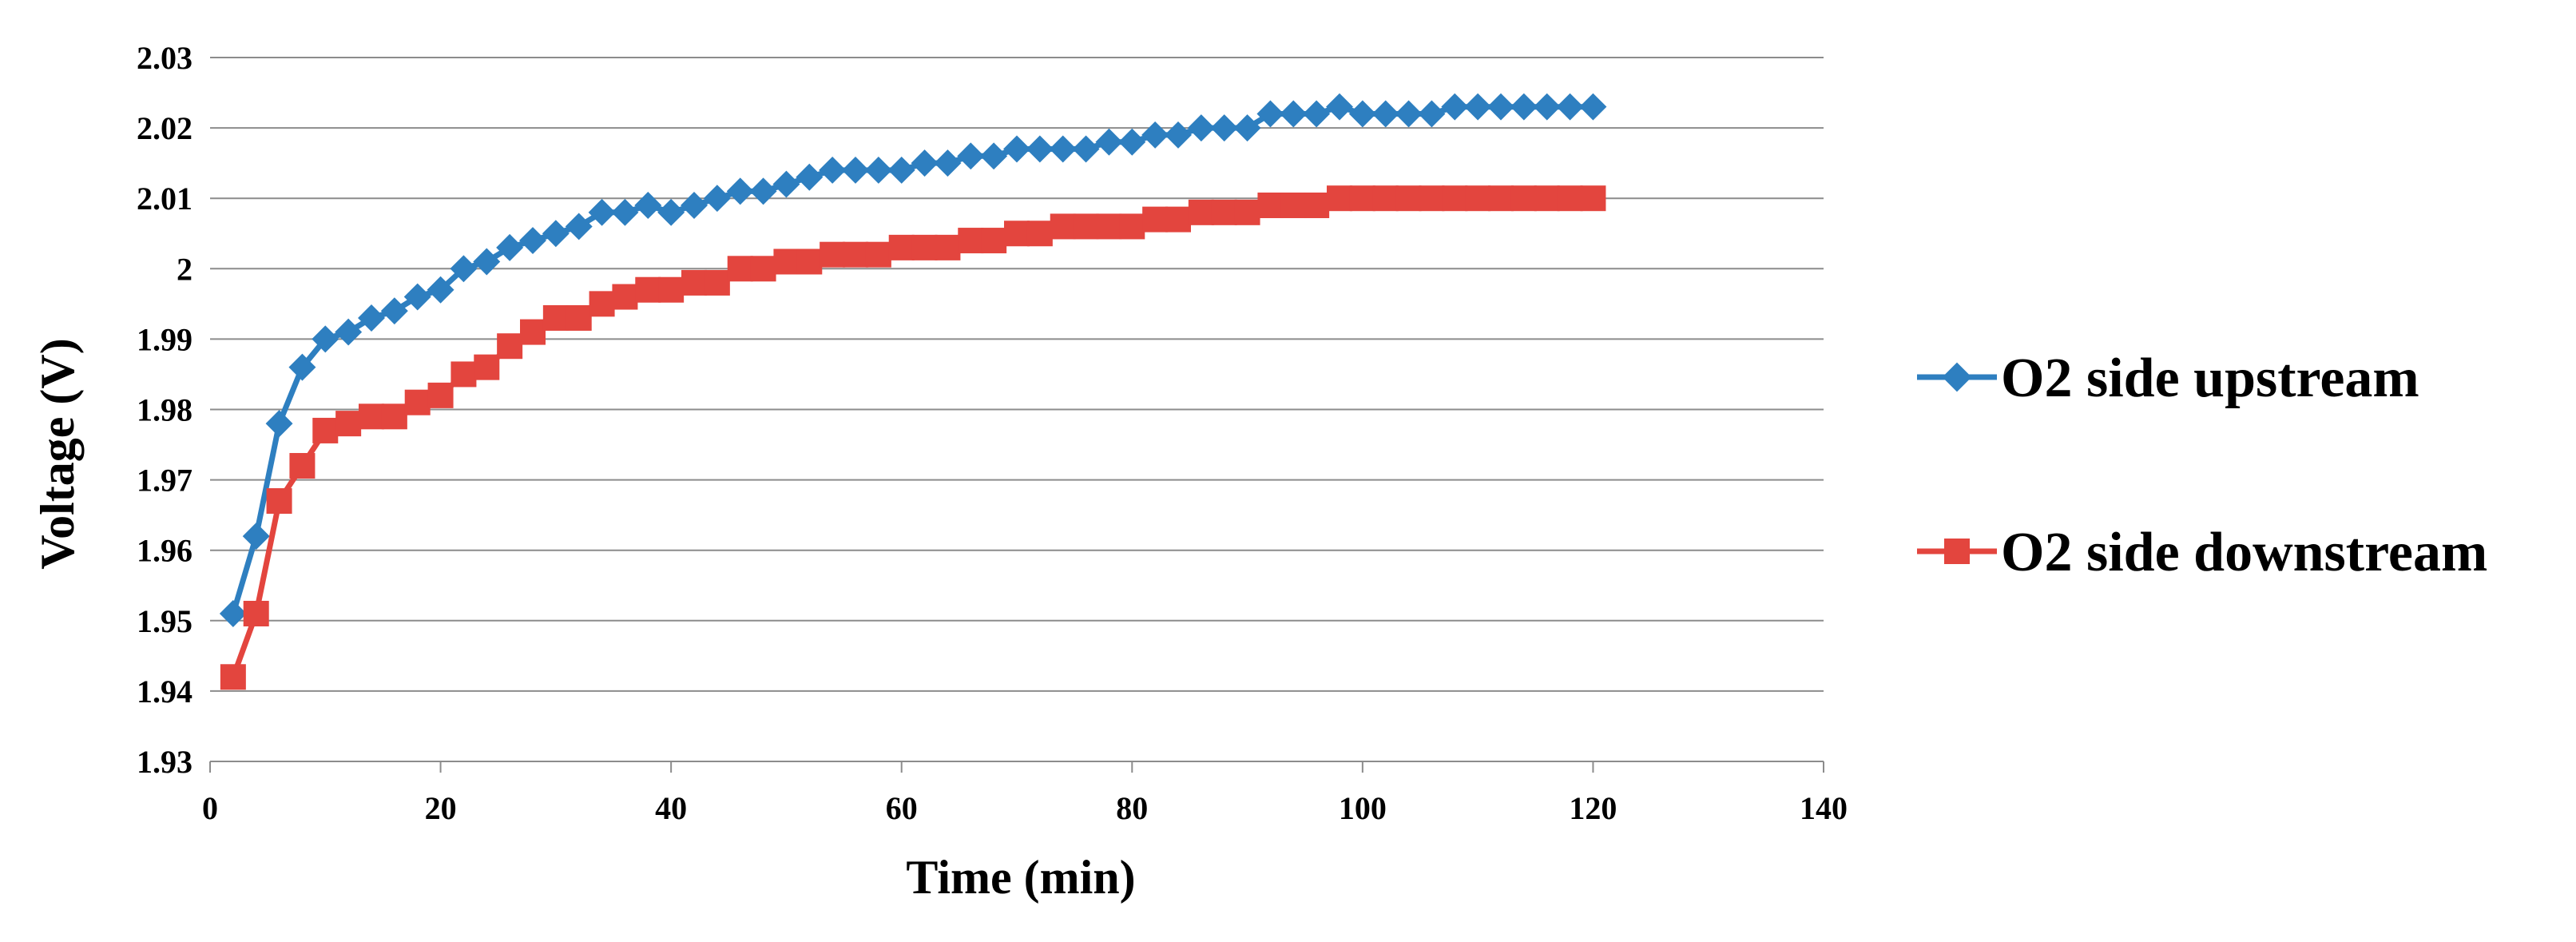 The height and width of the screenshot is (942, 2576). What do you see at coordinates (671, 808) in the screenshot?
I see `x-tick-label: 40` at bounding box center [671, 808].